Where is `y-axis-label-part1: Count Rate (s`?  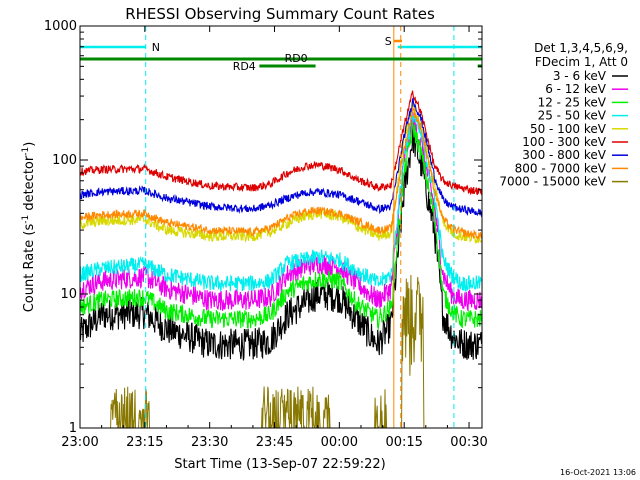 y-axis-label-part1: Count Rate (s is located at coordinates (29, 268).